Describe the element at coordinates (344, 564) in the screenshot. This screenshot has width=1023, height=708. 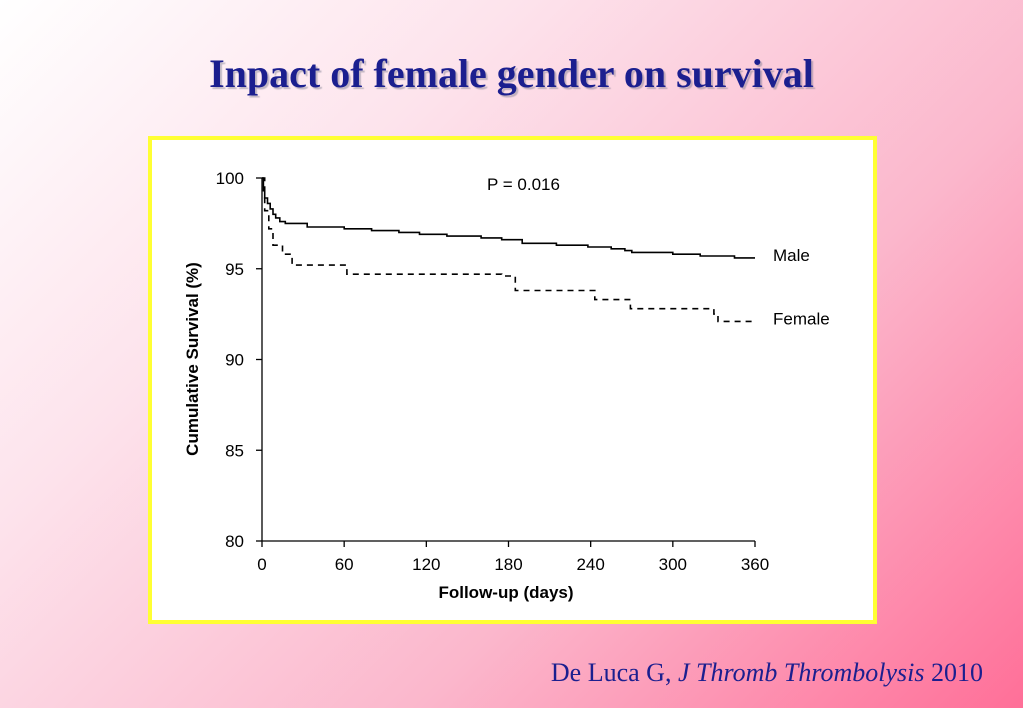
I see `x-tick-label: 60` at that location.